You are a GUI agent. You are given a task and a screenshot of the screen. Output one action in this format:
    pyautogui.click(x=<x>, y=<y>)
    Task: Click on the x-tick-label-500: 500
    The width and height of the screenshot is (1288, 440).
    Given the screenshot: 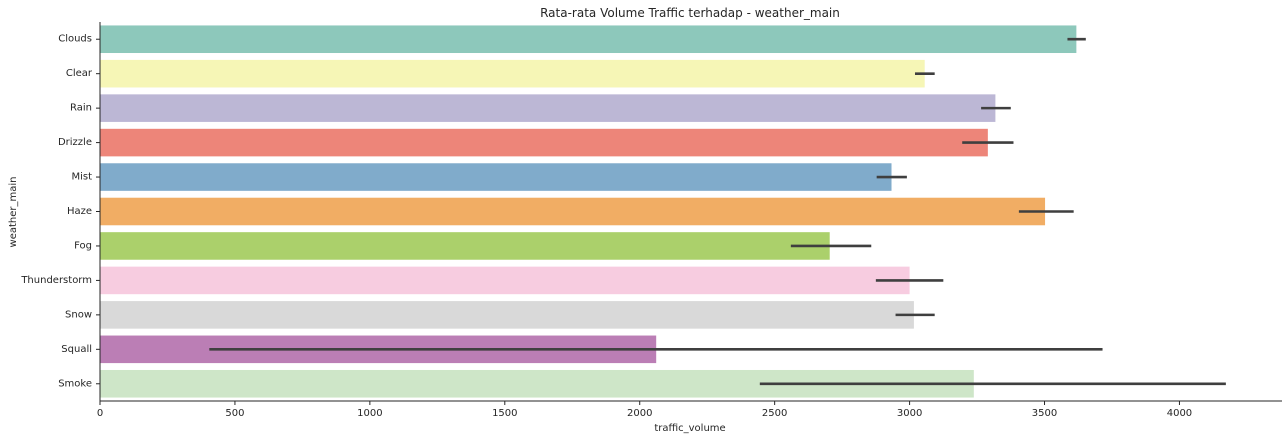 What is the action you would take?
    pyautogui.click(x=234, y=413)
    